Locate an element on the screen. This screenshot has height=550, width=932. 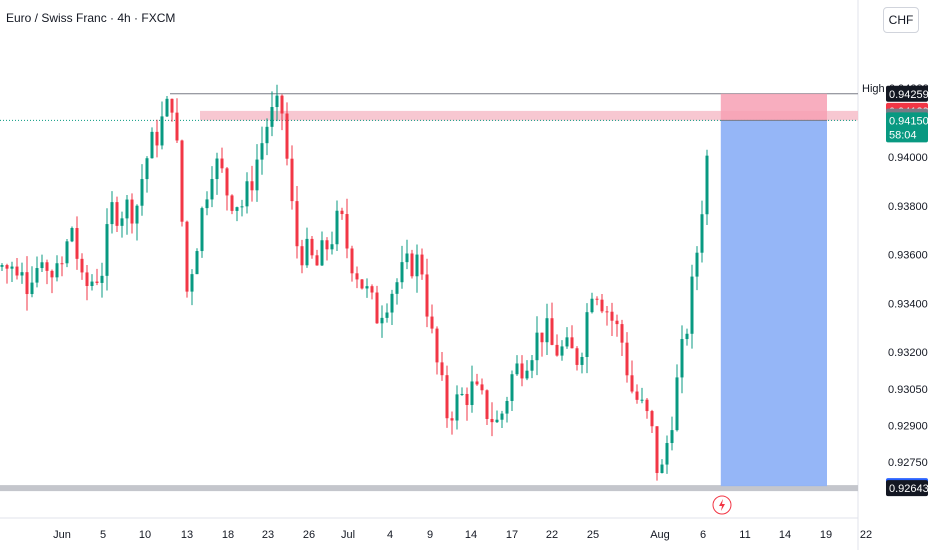
time-tick-label: 14 is located at coordinates (785, 535).